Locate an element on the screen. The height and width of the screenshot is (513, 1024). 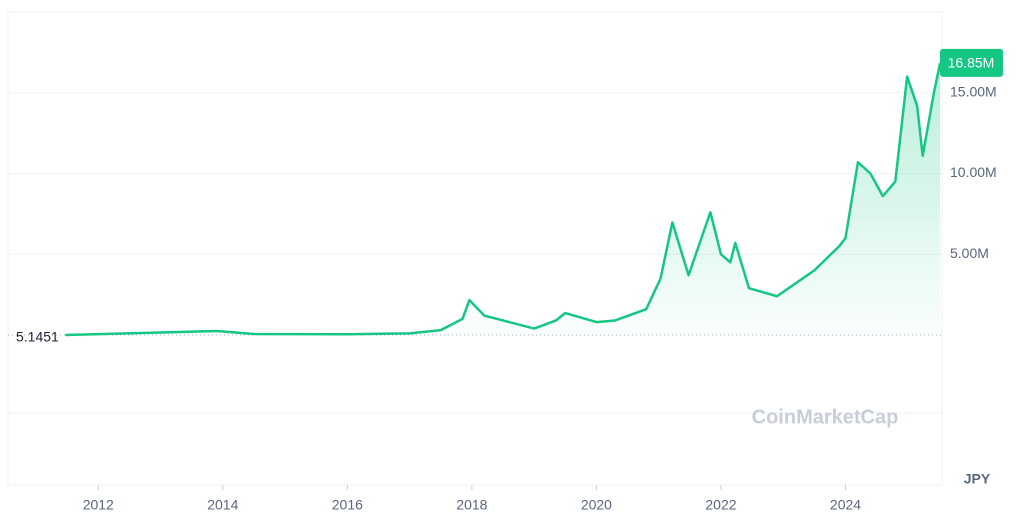
y-tick-label: 10.00M is located at coordinates (973, 172).